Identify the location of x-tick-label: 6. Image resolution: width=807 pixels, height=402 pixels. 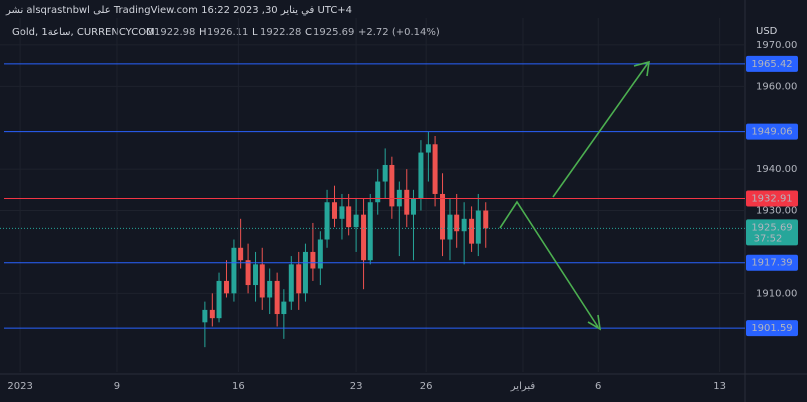
(598, 386).